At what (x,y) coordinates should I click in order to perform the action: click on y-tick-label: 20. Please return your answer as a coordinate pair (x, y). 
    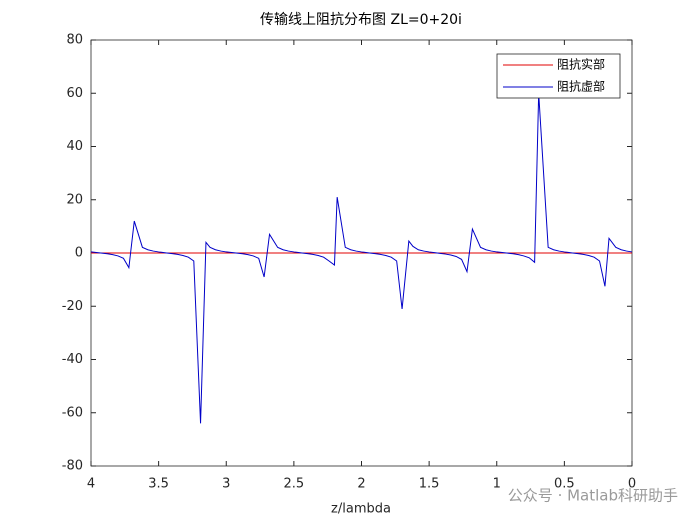
    Looking at the image, I should click on (74, 199).